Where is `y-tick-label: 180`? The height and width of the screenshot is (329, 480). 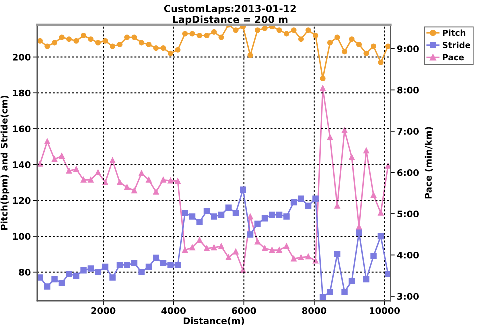 y-tick-label: 180 is located at coordinates (22, 93).